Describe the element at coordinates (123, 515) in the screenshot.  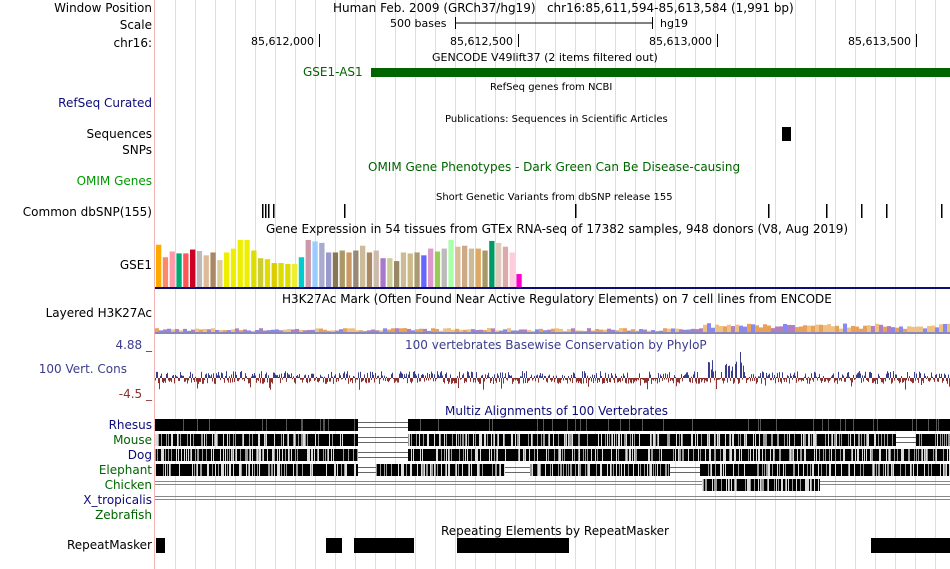
I see `multiz-species-zebrafish: Zebrafish` at that location.